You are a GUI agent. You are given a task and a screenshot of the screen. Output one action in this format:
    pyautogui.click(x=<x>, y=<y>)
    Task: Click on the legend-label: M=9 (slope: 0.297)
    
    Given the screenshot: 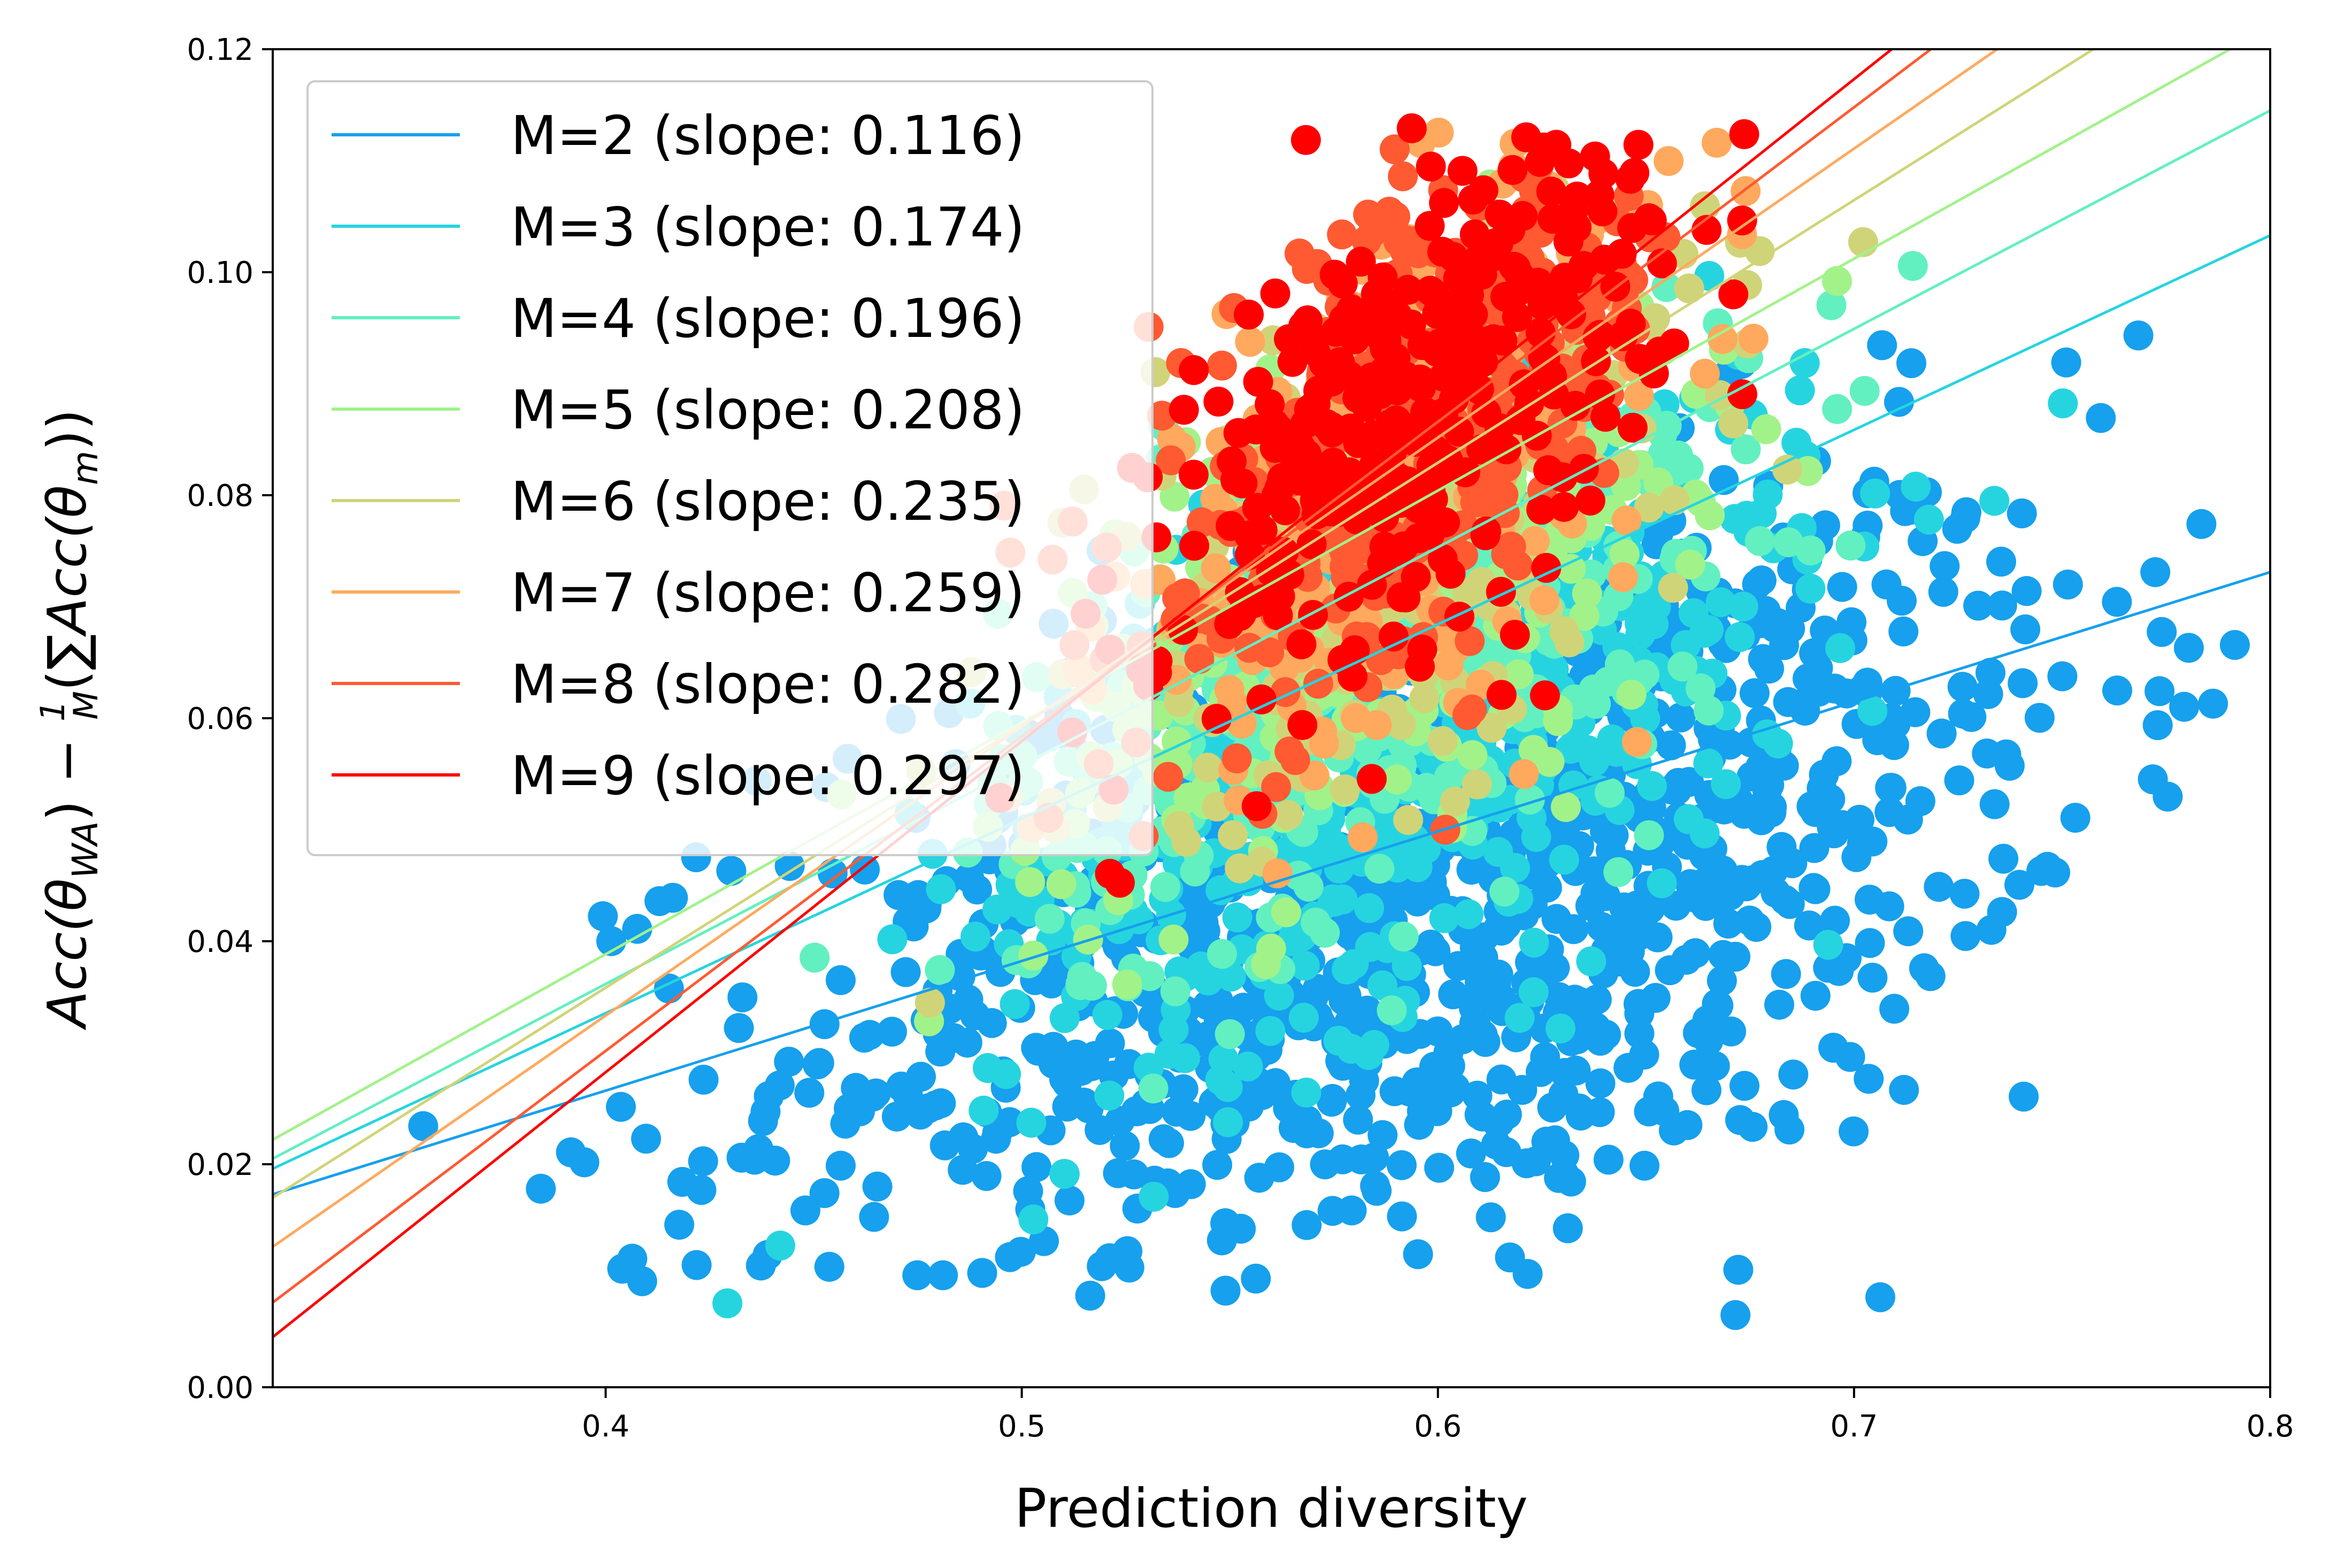 What is the action you would take?
    pyautogui.click(x=768, y=776)
    